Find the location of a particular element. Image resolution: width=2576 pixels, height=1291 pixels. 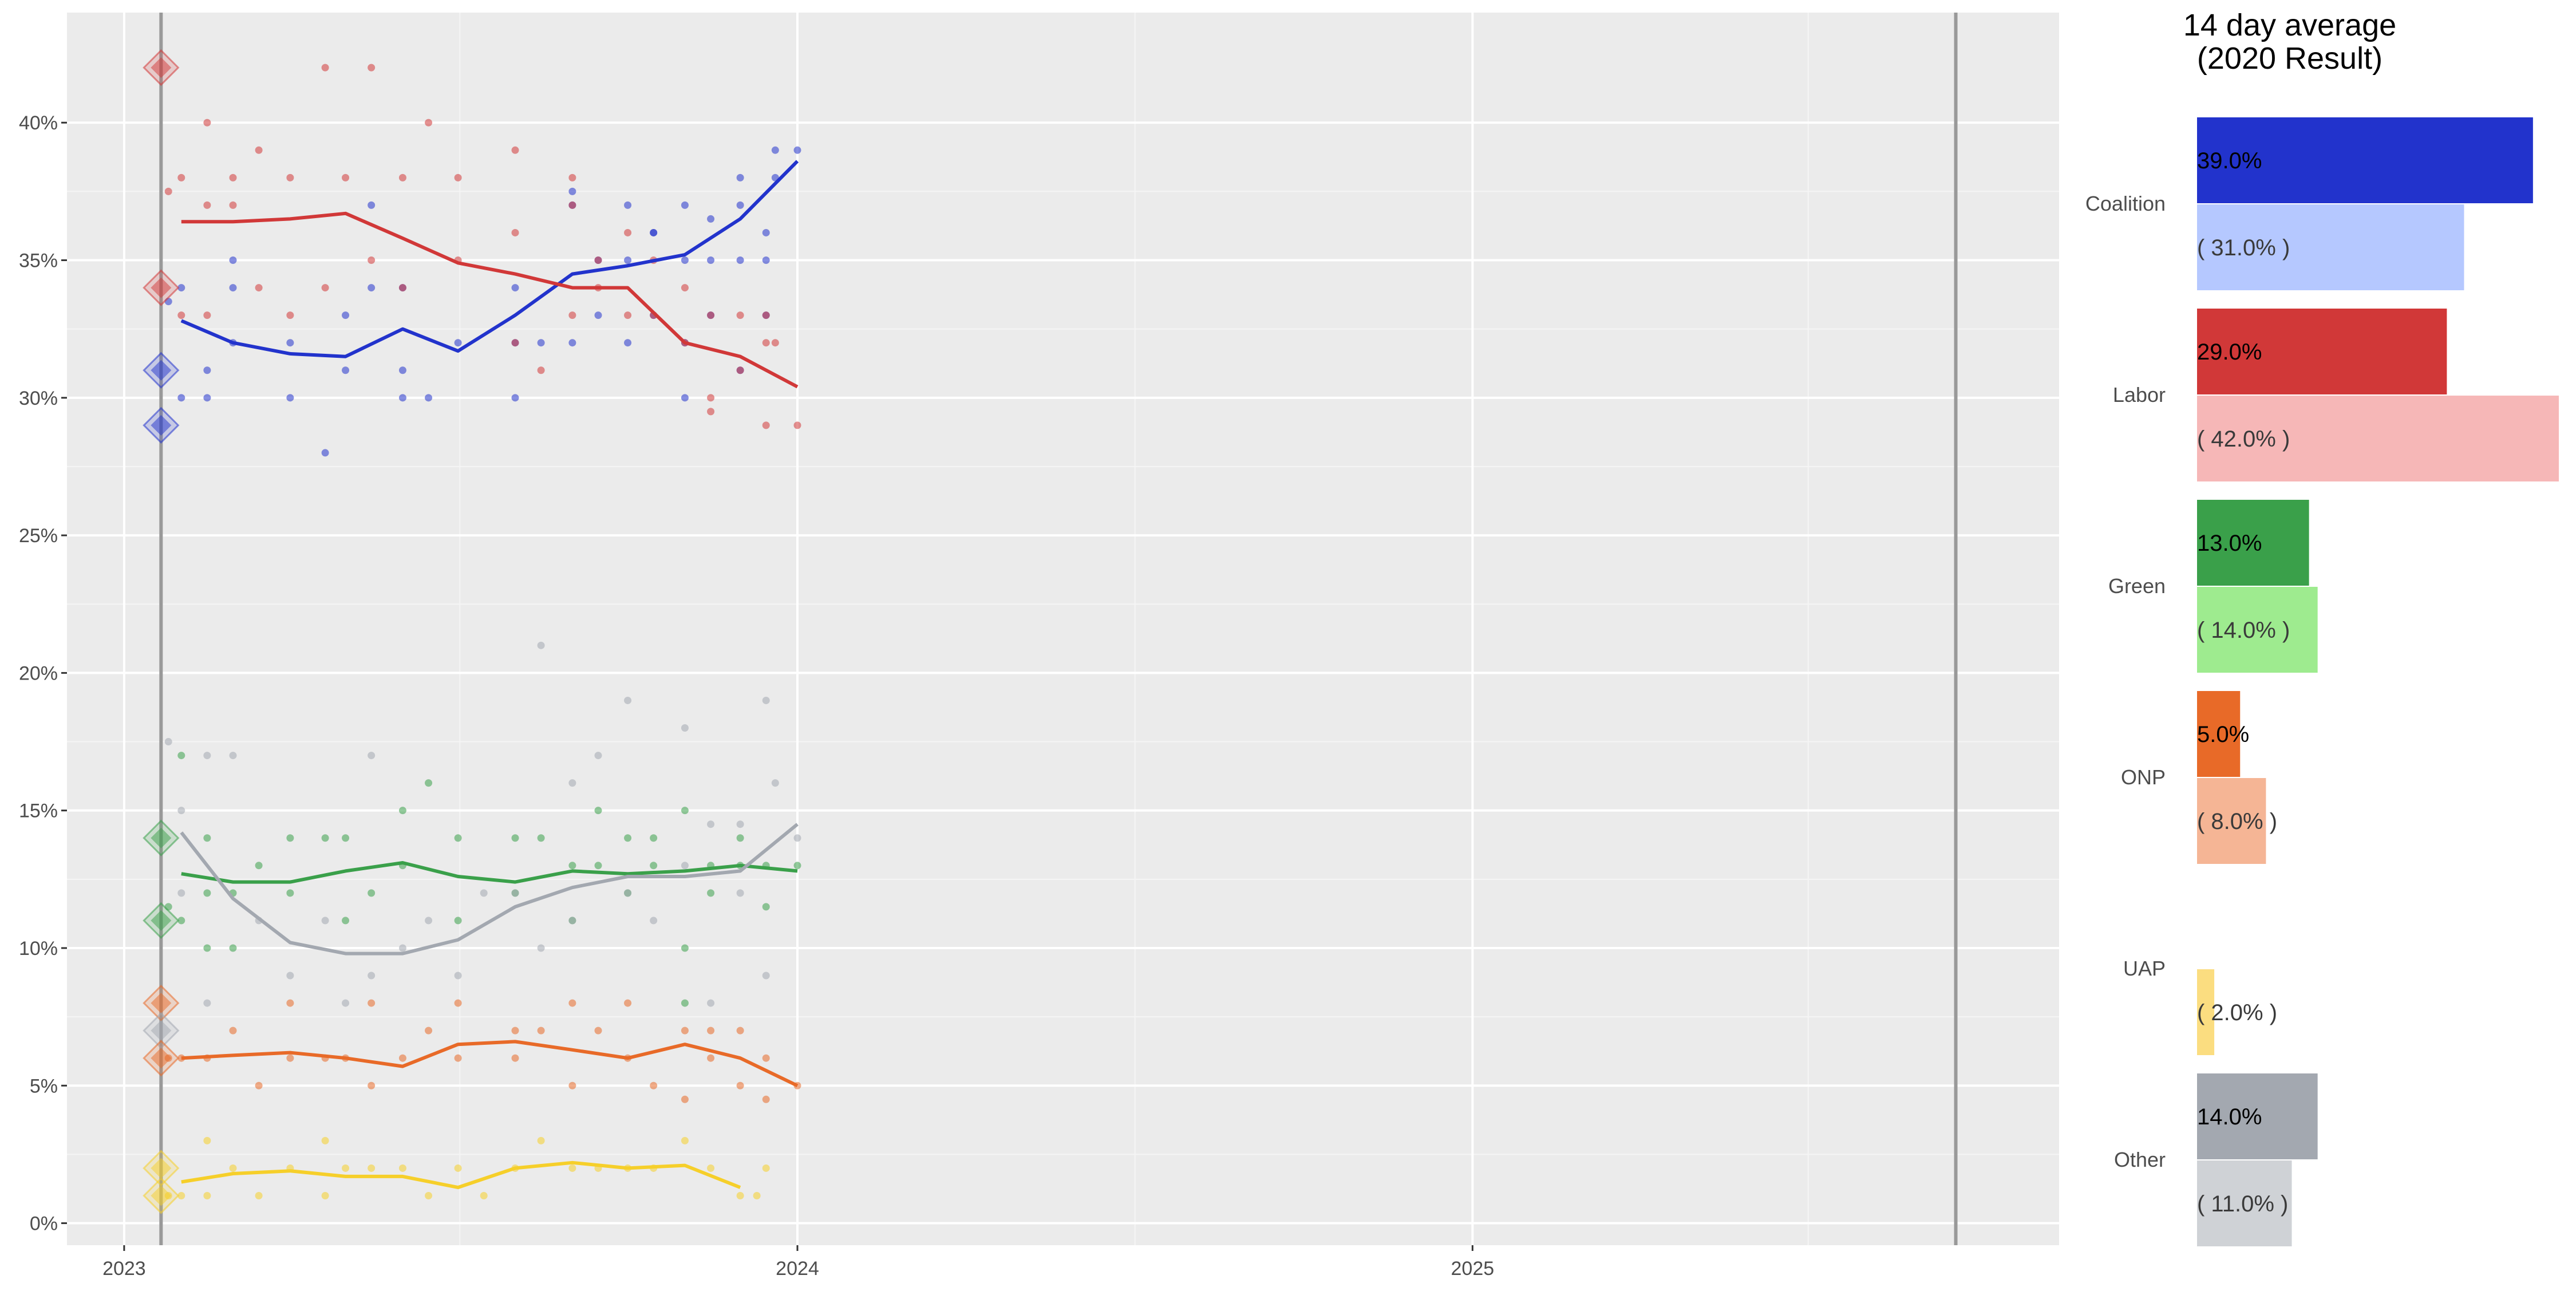

result-marker-green is located at coordinates (161, 921).